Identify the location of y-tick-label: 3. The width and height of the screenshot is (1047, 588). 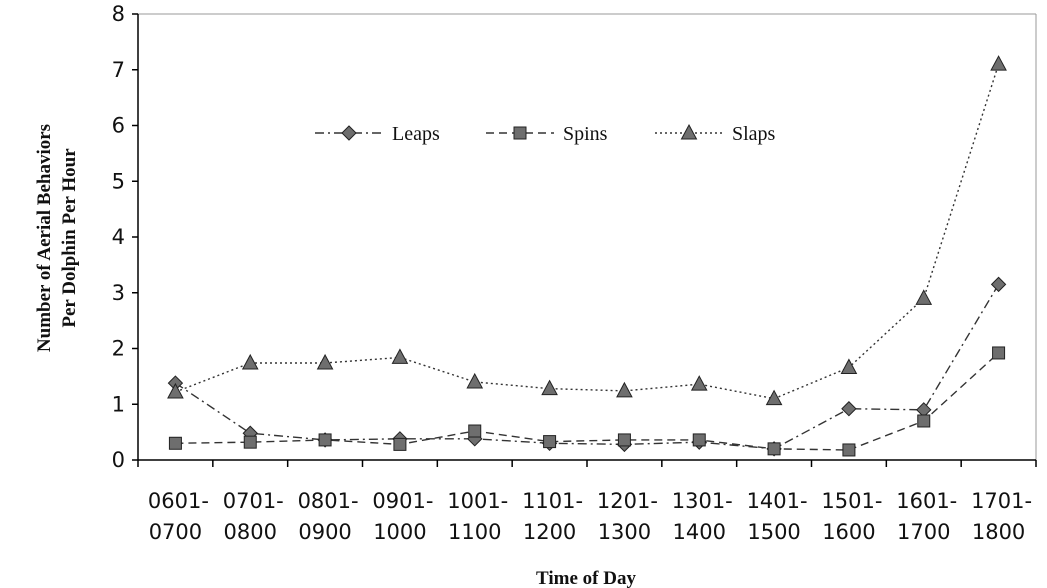
(118, 293).